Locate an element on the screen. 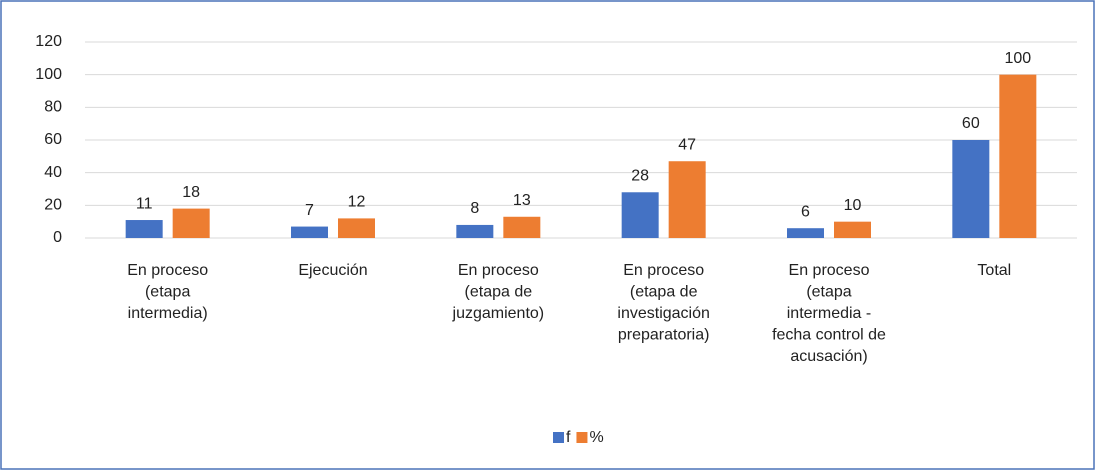 This screenshot has height=471, width=1096. legend-label: % is located at coordinates (596, 437).